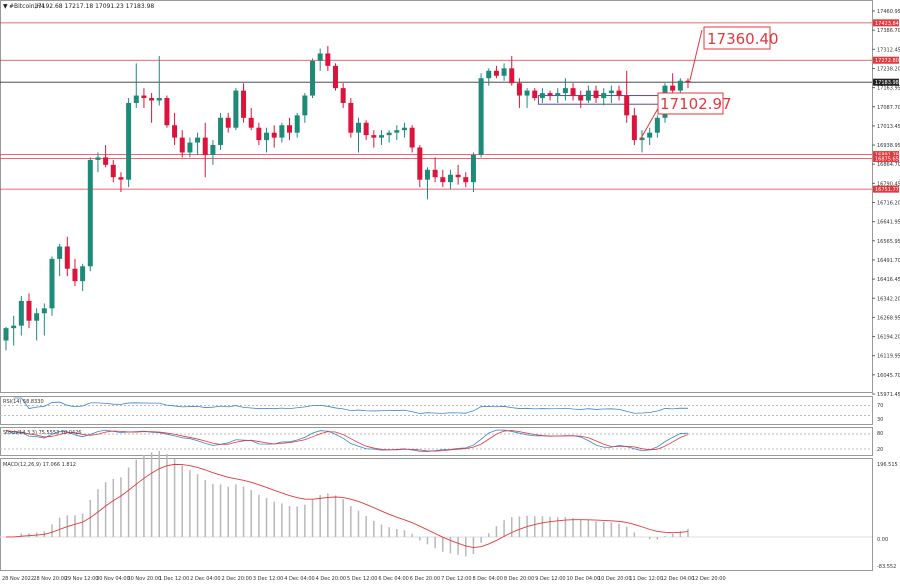 The image size is (900, 585). I want to click on time-tick-label: 4 Dec 20:00, so click(331, 579).